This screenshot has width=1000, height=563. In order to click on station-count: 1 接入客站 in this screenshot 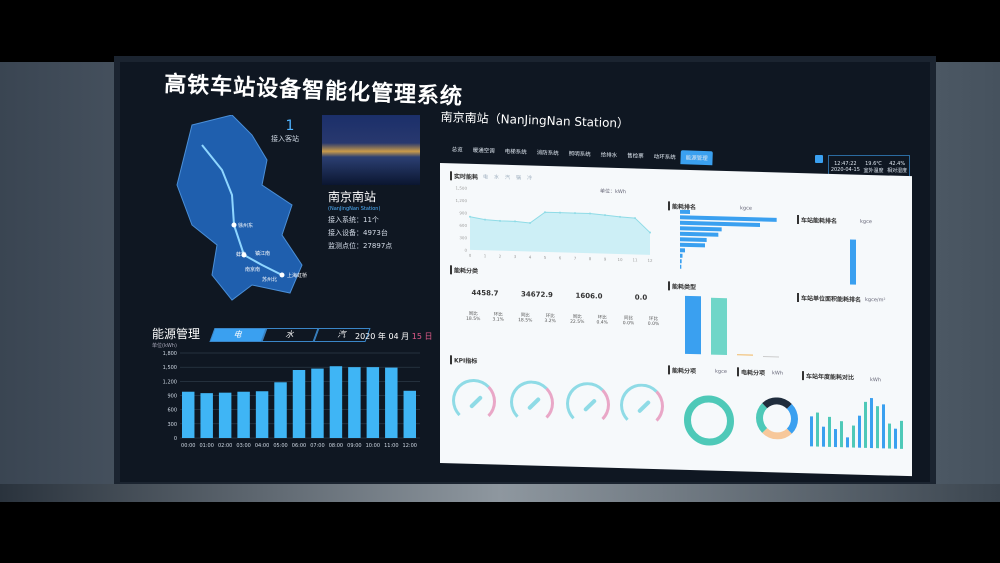, I will do `click(290, 131)`.